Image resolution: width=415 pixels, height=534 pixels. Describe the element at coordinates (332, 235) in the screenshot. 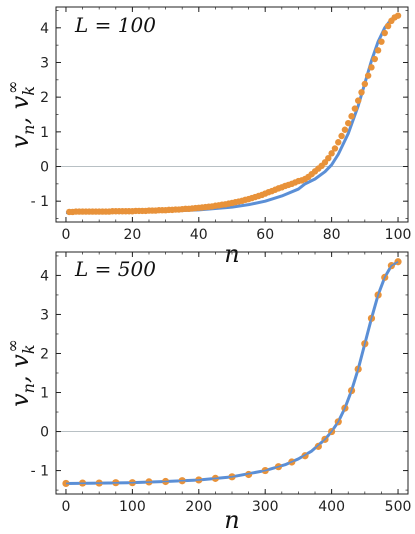

I see `x-tick-label: 80` at that location.